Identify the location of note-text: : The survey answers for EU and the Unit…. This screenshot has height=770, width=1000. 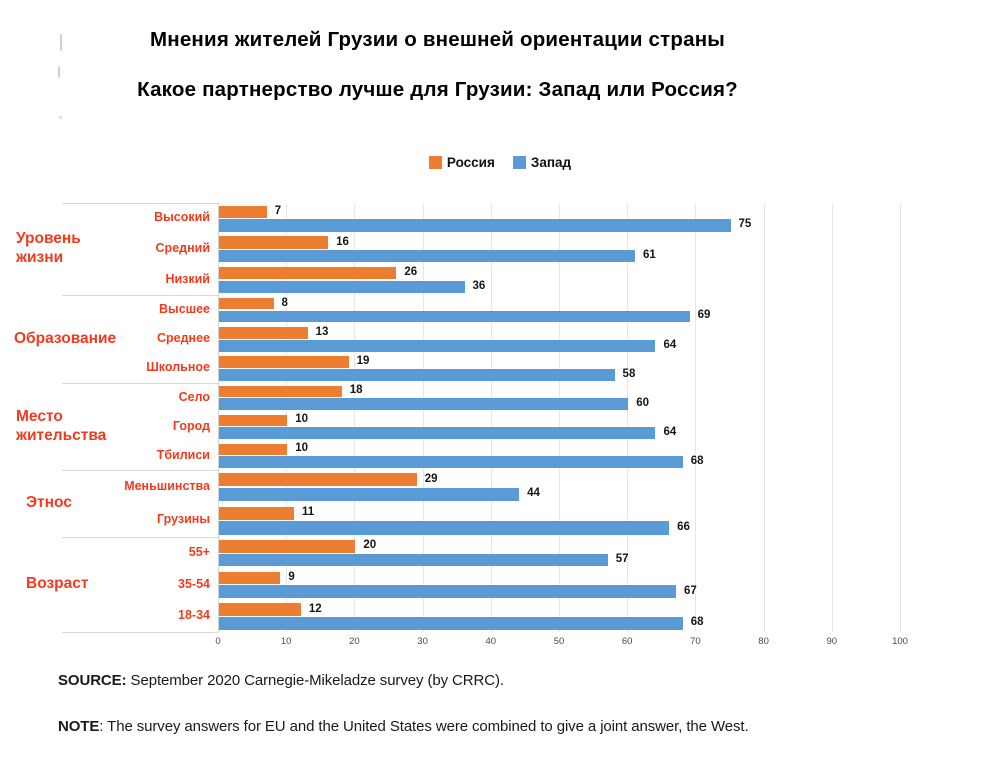
(424, 726).